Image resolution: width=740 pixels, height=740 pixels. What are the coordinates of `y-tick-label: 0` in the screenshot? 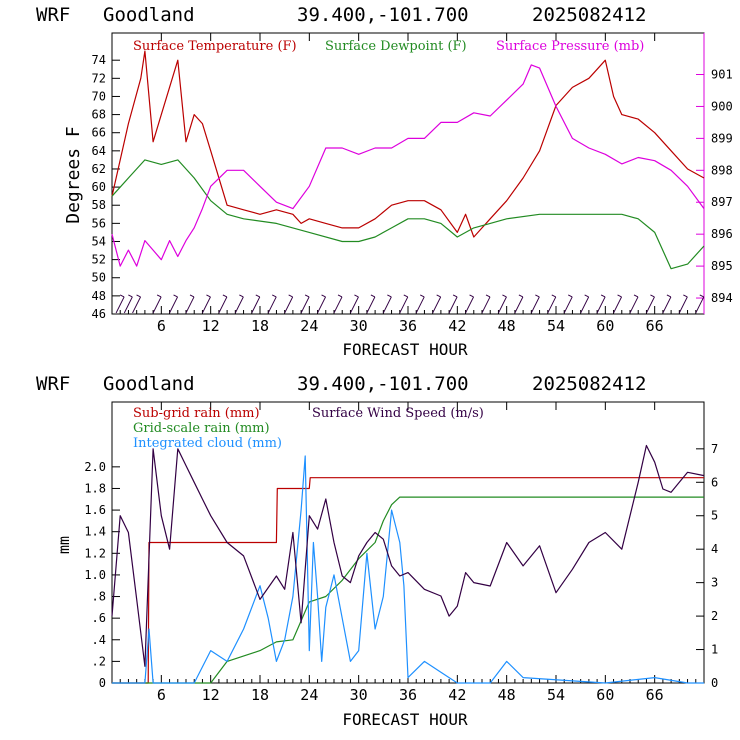 It's located at (102, 683).